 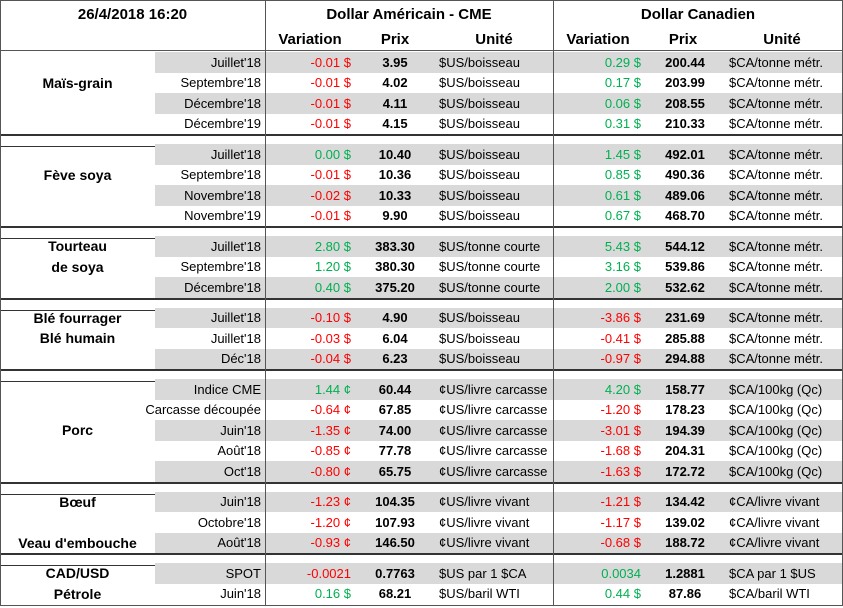 What do you see at coordinates (395, 451) in the screenshot?
I see `price: 77.78` at bounding box center [395, 451].